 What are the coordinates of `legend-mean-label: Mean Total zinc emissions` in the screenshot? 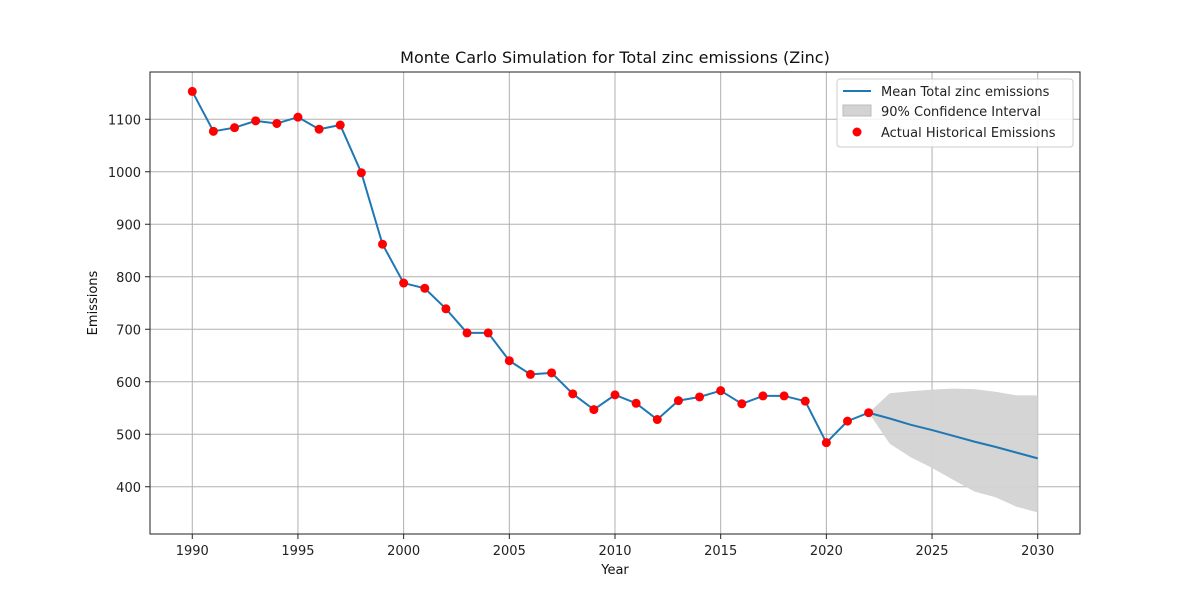 It's located at (965, 92).